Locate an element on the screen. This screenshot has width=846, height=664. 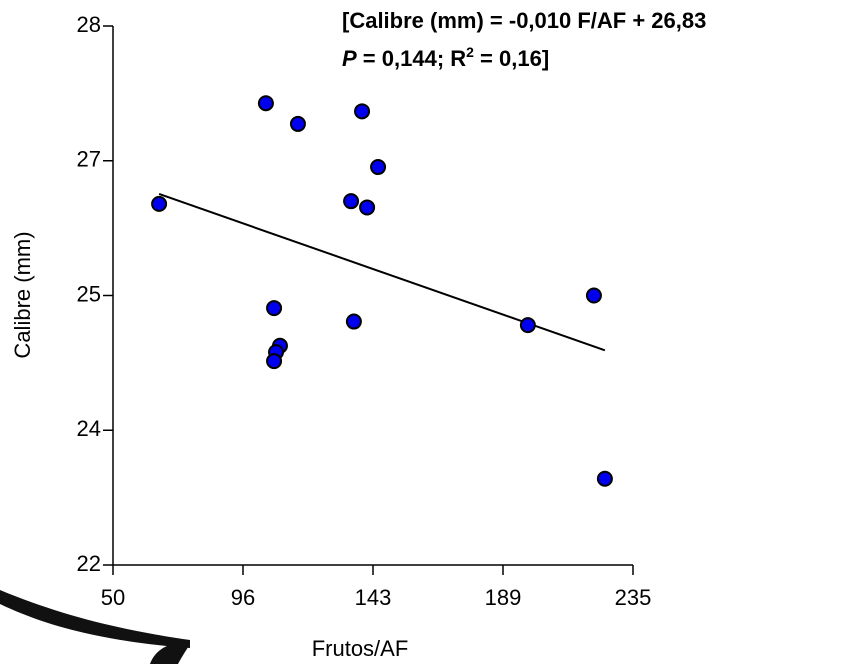
y-tick-label: 25 is located at coordinates (89, 293).